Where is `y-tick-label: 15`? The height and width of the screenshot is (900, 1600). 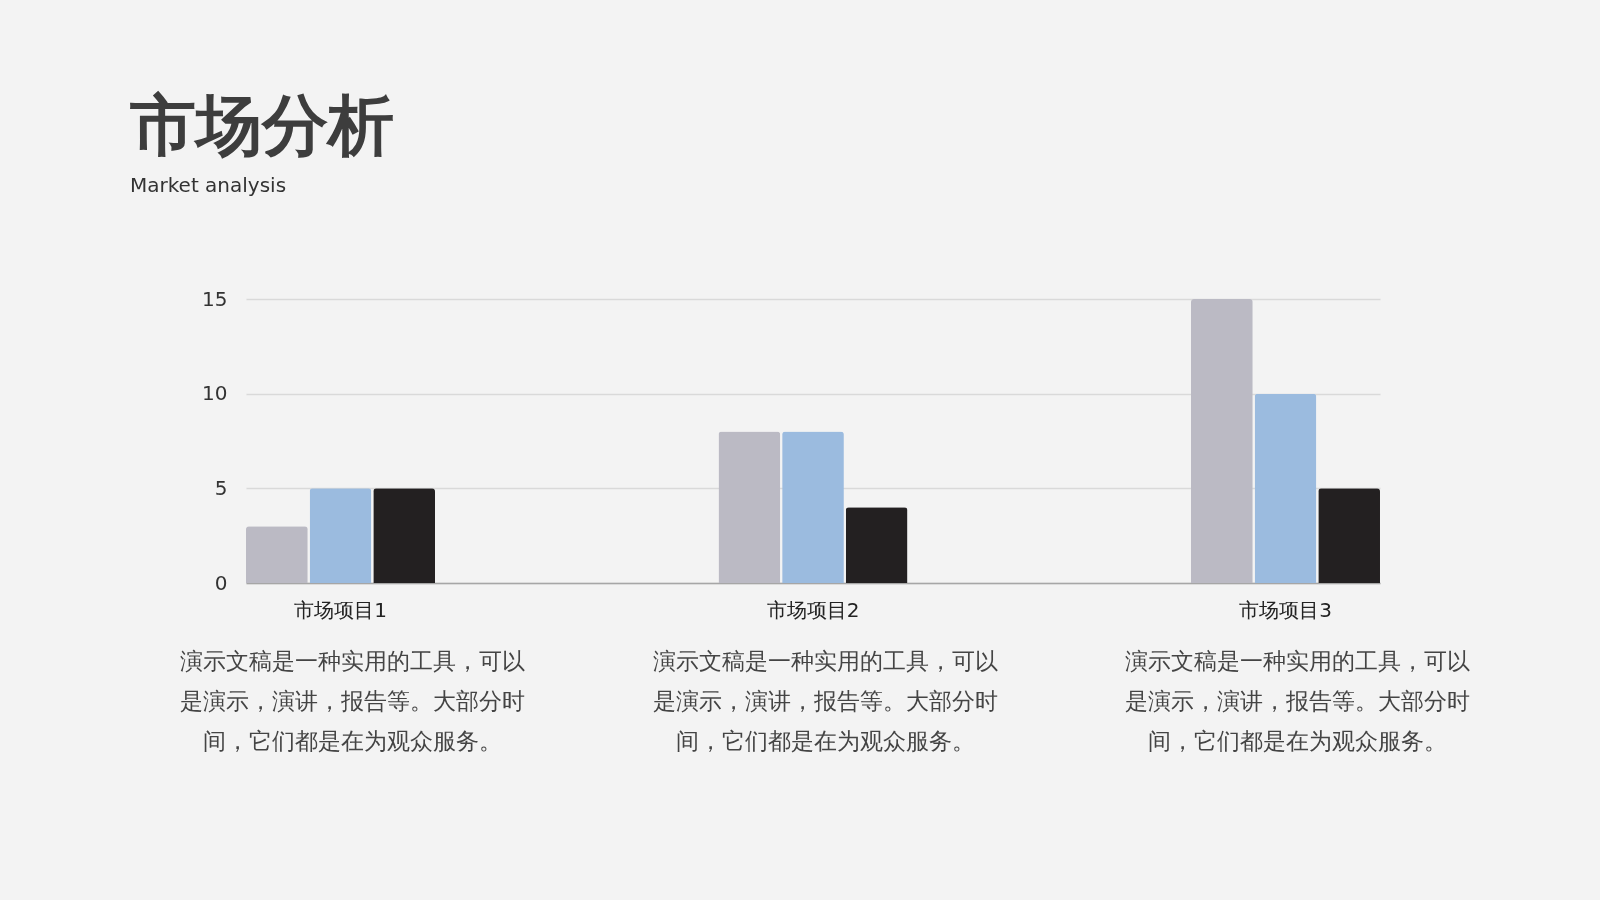
y-tick-label: 15 is located at coordinates (215, 298).